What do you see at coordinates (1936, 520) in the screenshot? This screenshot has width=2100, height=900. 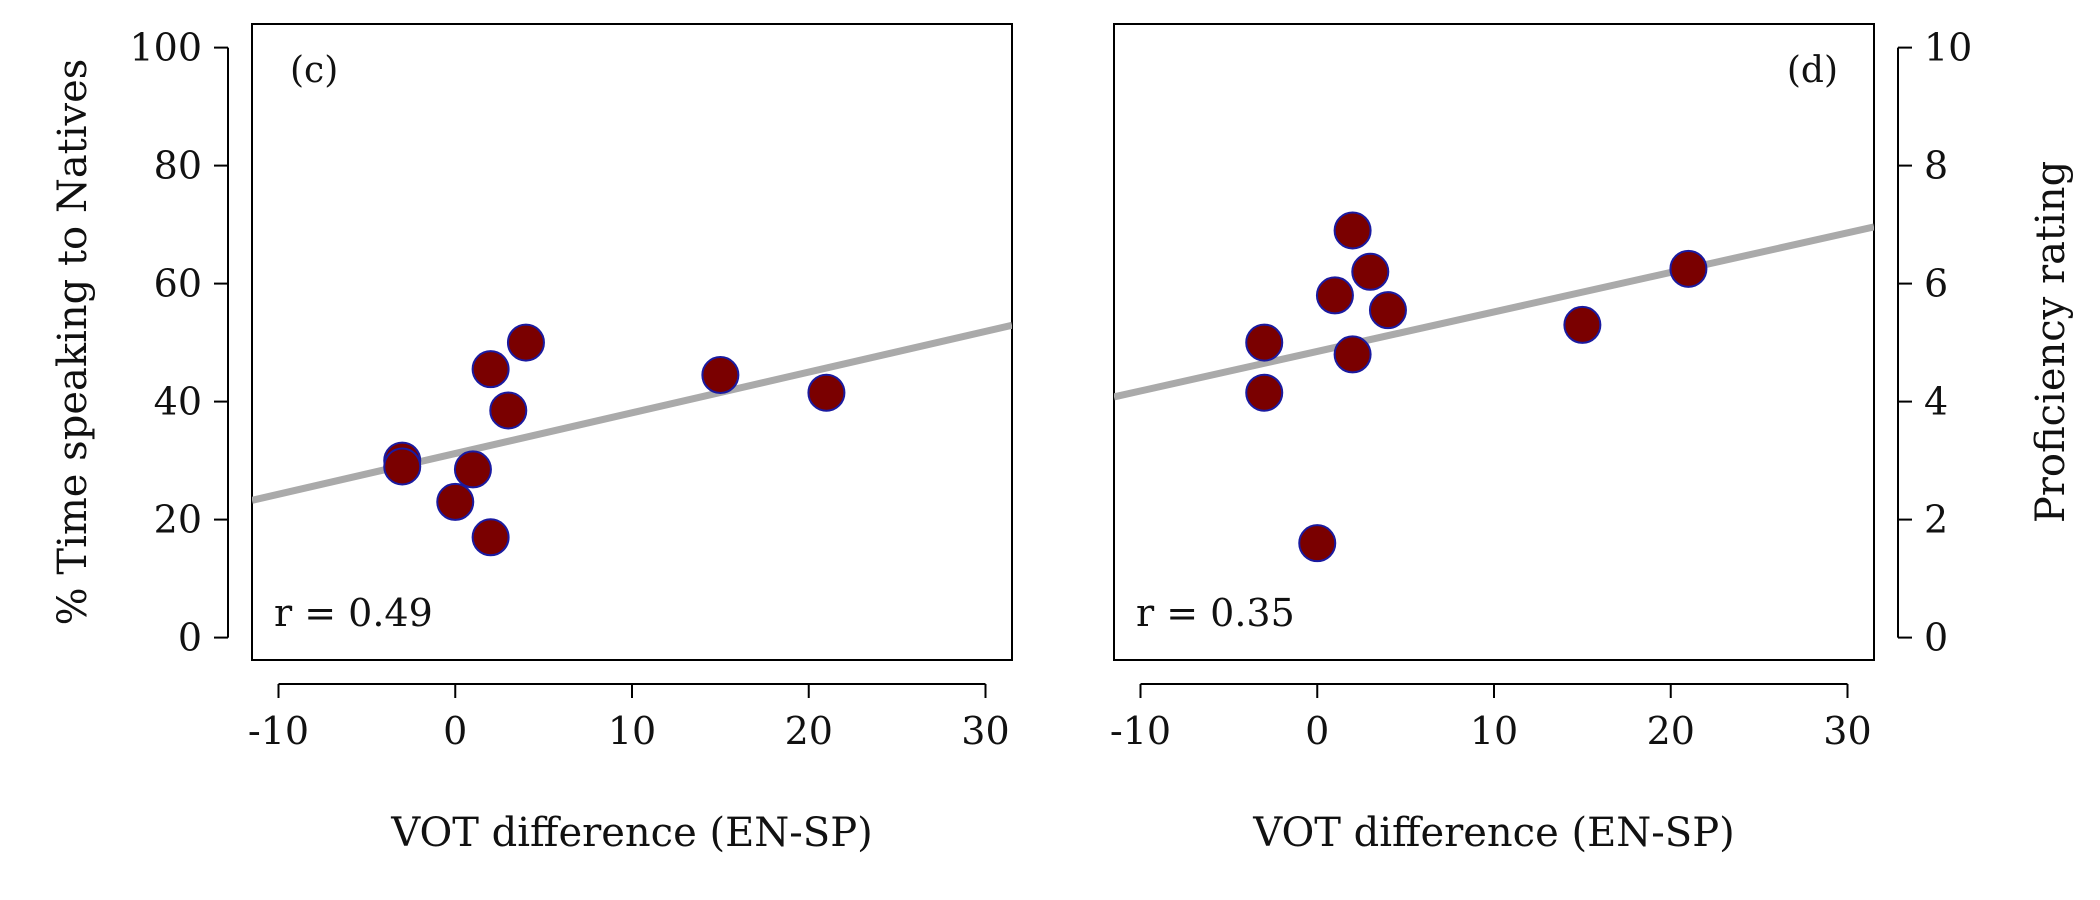 I see `y-tick-label: 2` at bounding box center [1936, 520].